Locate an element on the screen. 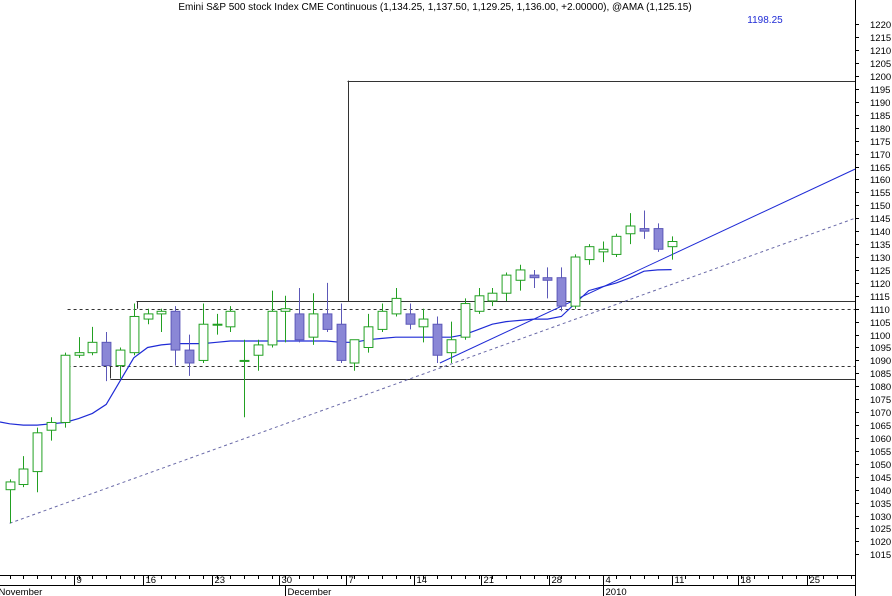 Image resolution: width=892 pixels, height=596 pixels. y-tick-label: 1100 is located at coordinates (880, 336).